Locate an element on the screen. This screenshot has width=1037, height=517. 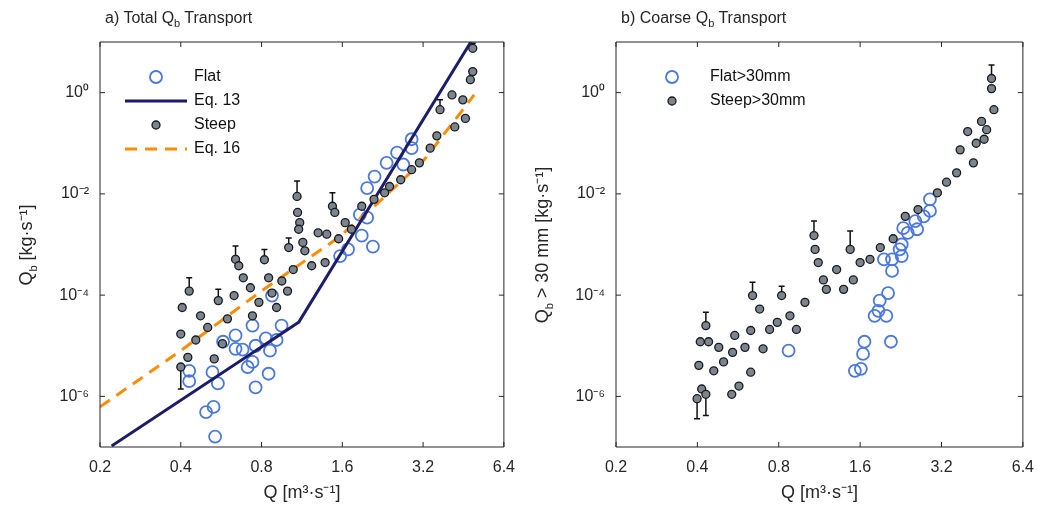
chart-title: b) Coarse Q$_{b}$ Transport is located at coordinates (704, 19).